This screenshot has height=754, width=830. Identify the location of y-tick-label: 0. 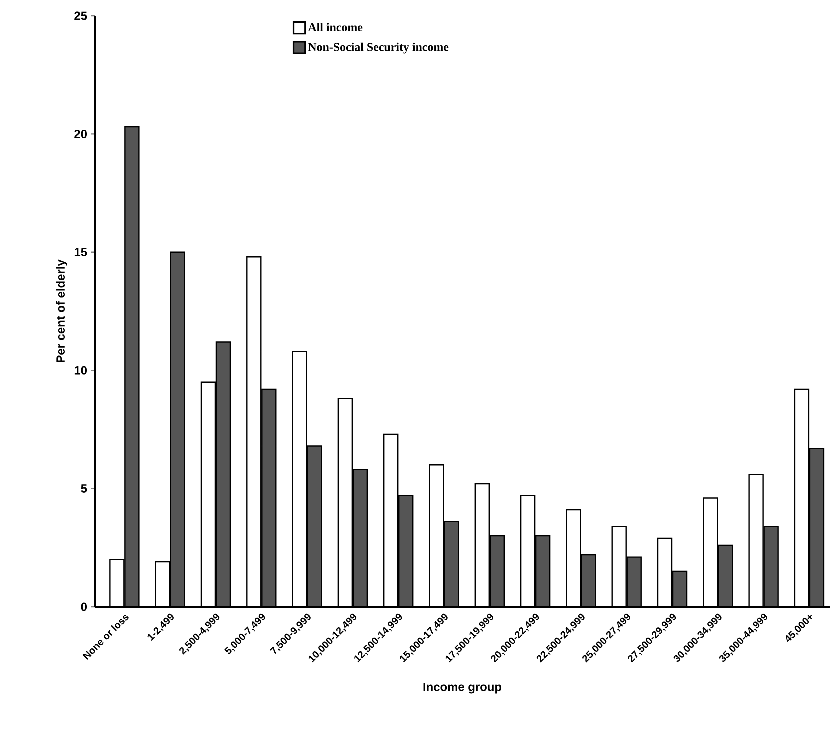
(84, 607).